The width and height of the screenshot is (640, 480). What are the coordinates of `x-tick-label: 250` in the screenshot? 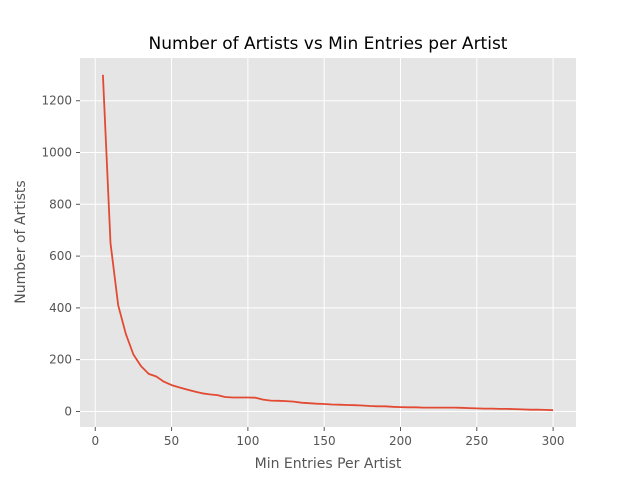 It's located at (476, 441).